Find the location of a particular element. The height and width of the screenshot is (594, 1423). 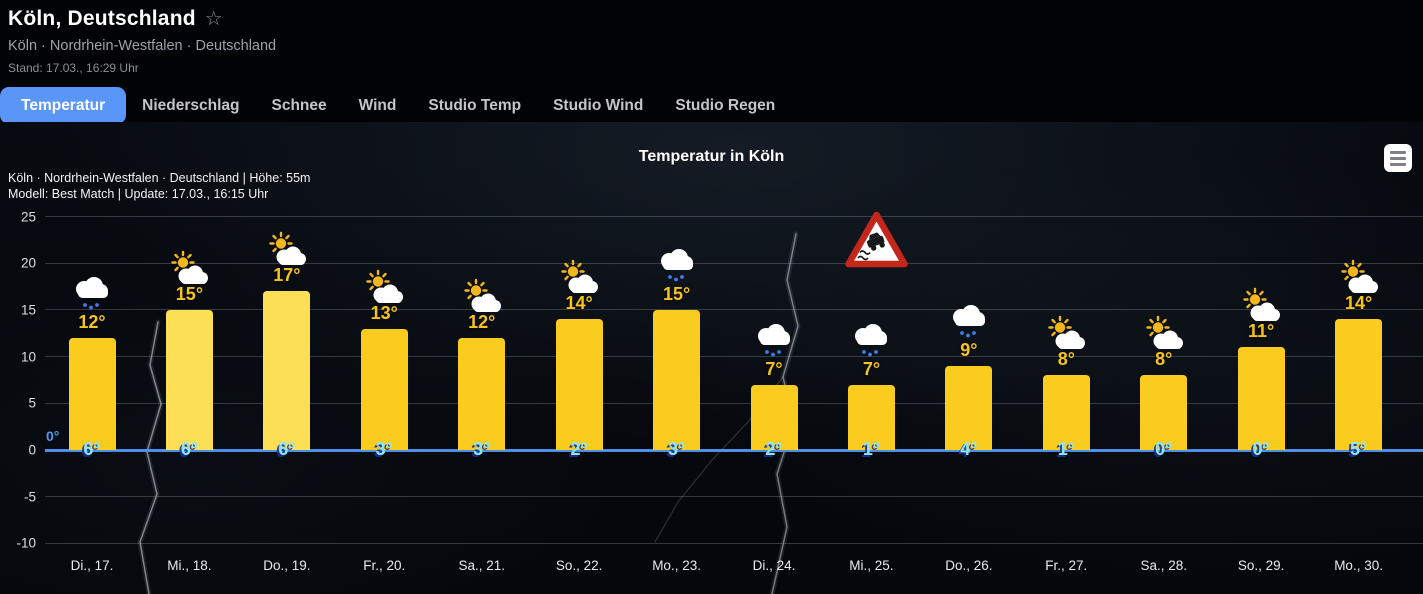

tab-schnee: Schnee is located at coordinates (298, 105).